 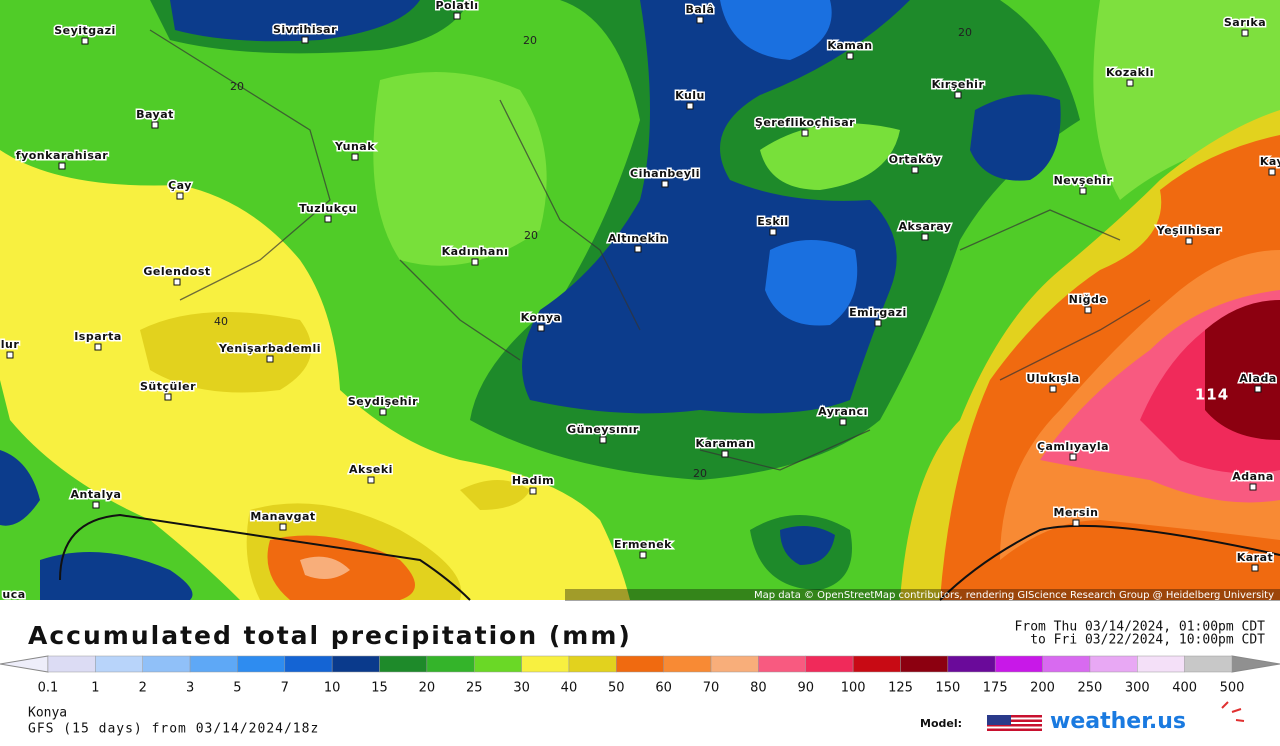 I want to click on location: Konya, so click(x=47, y=713).